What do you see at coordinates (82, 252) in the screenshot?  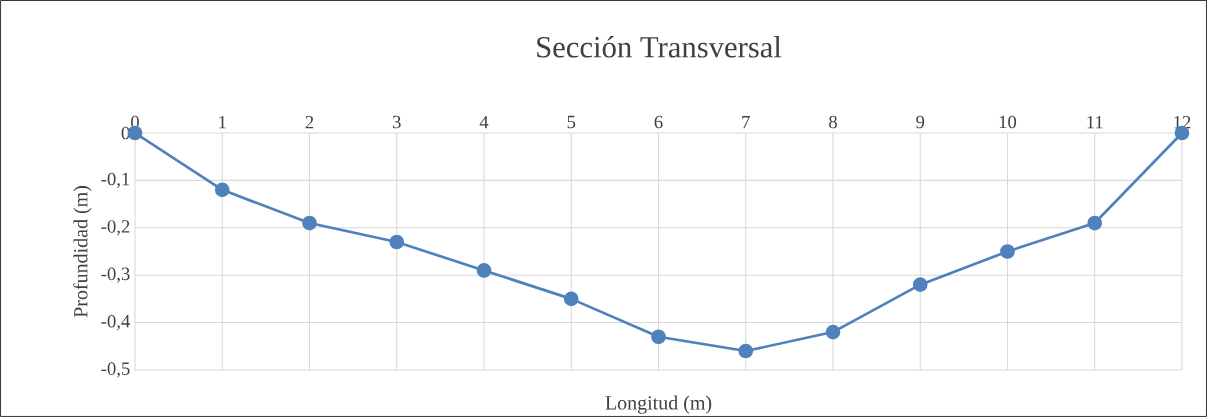 I see `y-axis-title: Profundidad (m)` at bounding box center [82, 252].